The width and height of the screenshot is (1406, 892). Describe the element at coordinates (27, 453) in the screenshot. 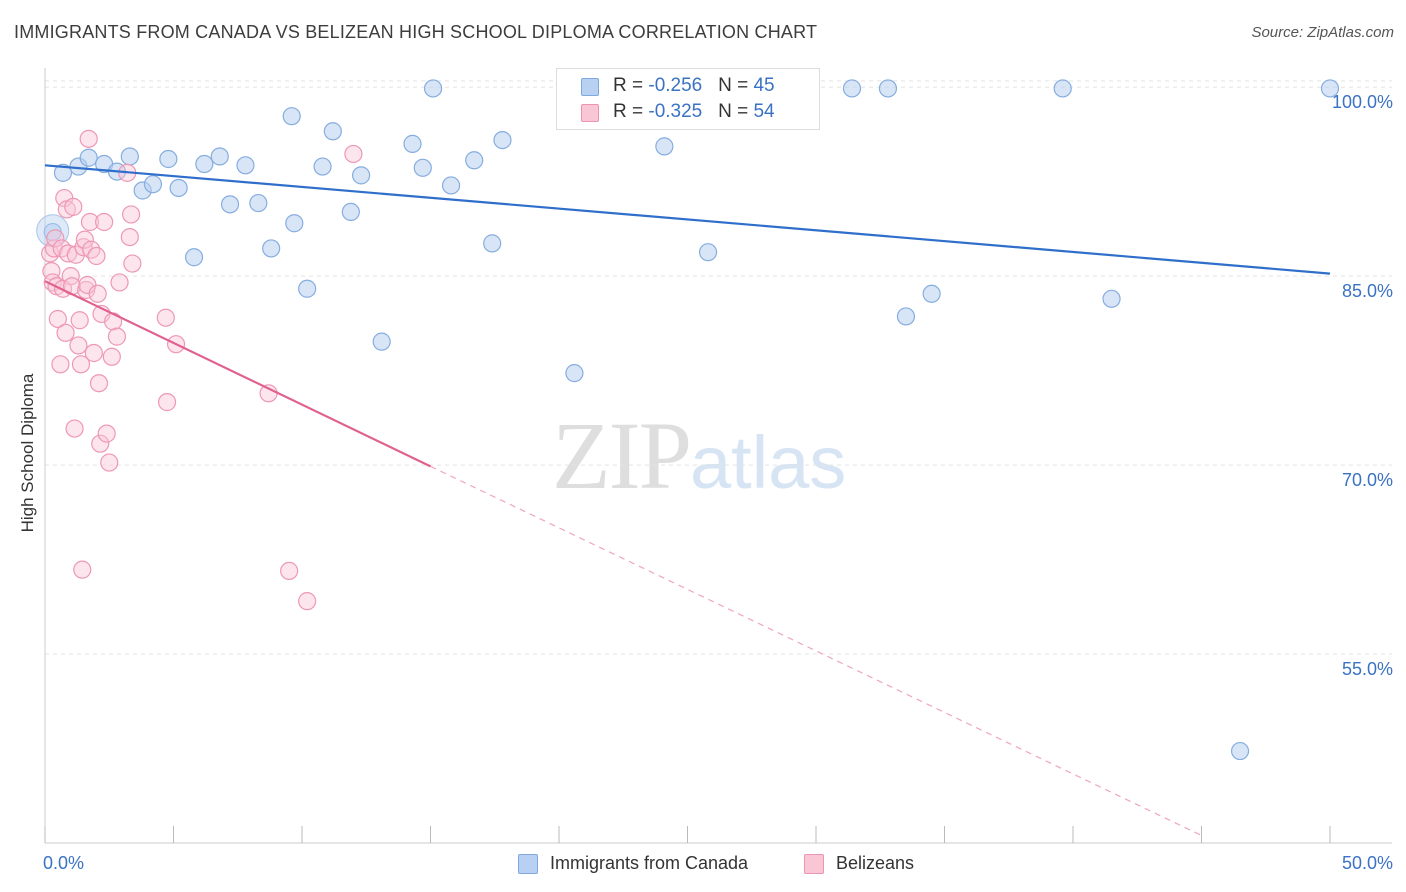

I see `y-axis-title: High School Diploma` at that location.